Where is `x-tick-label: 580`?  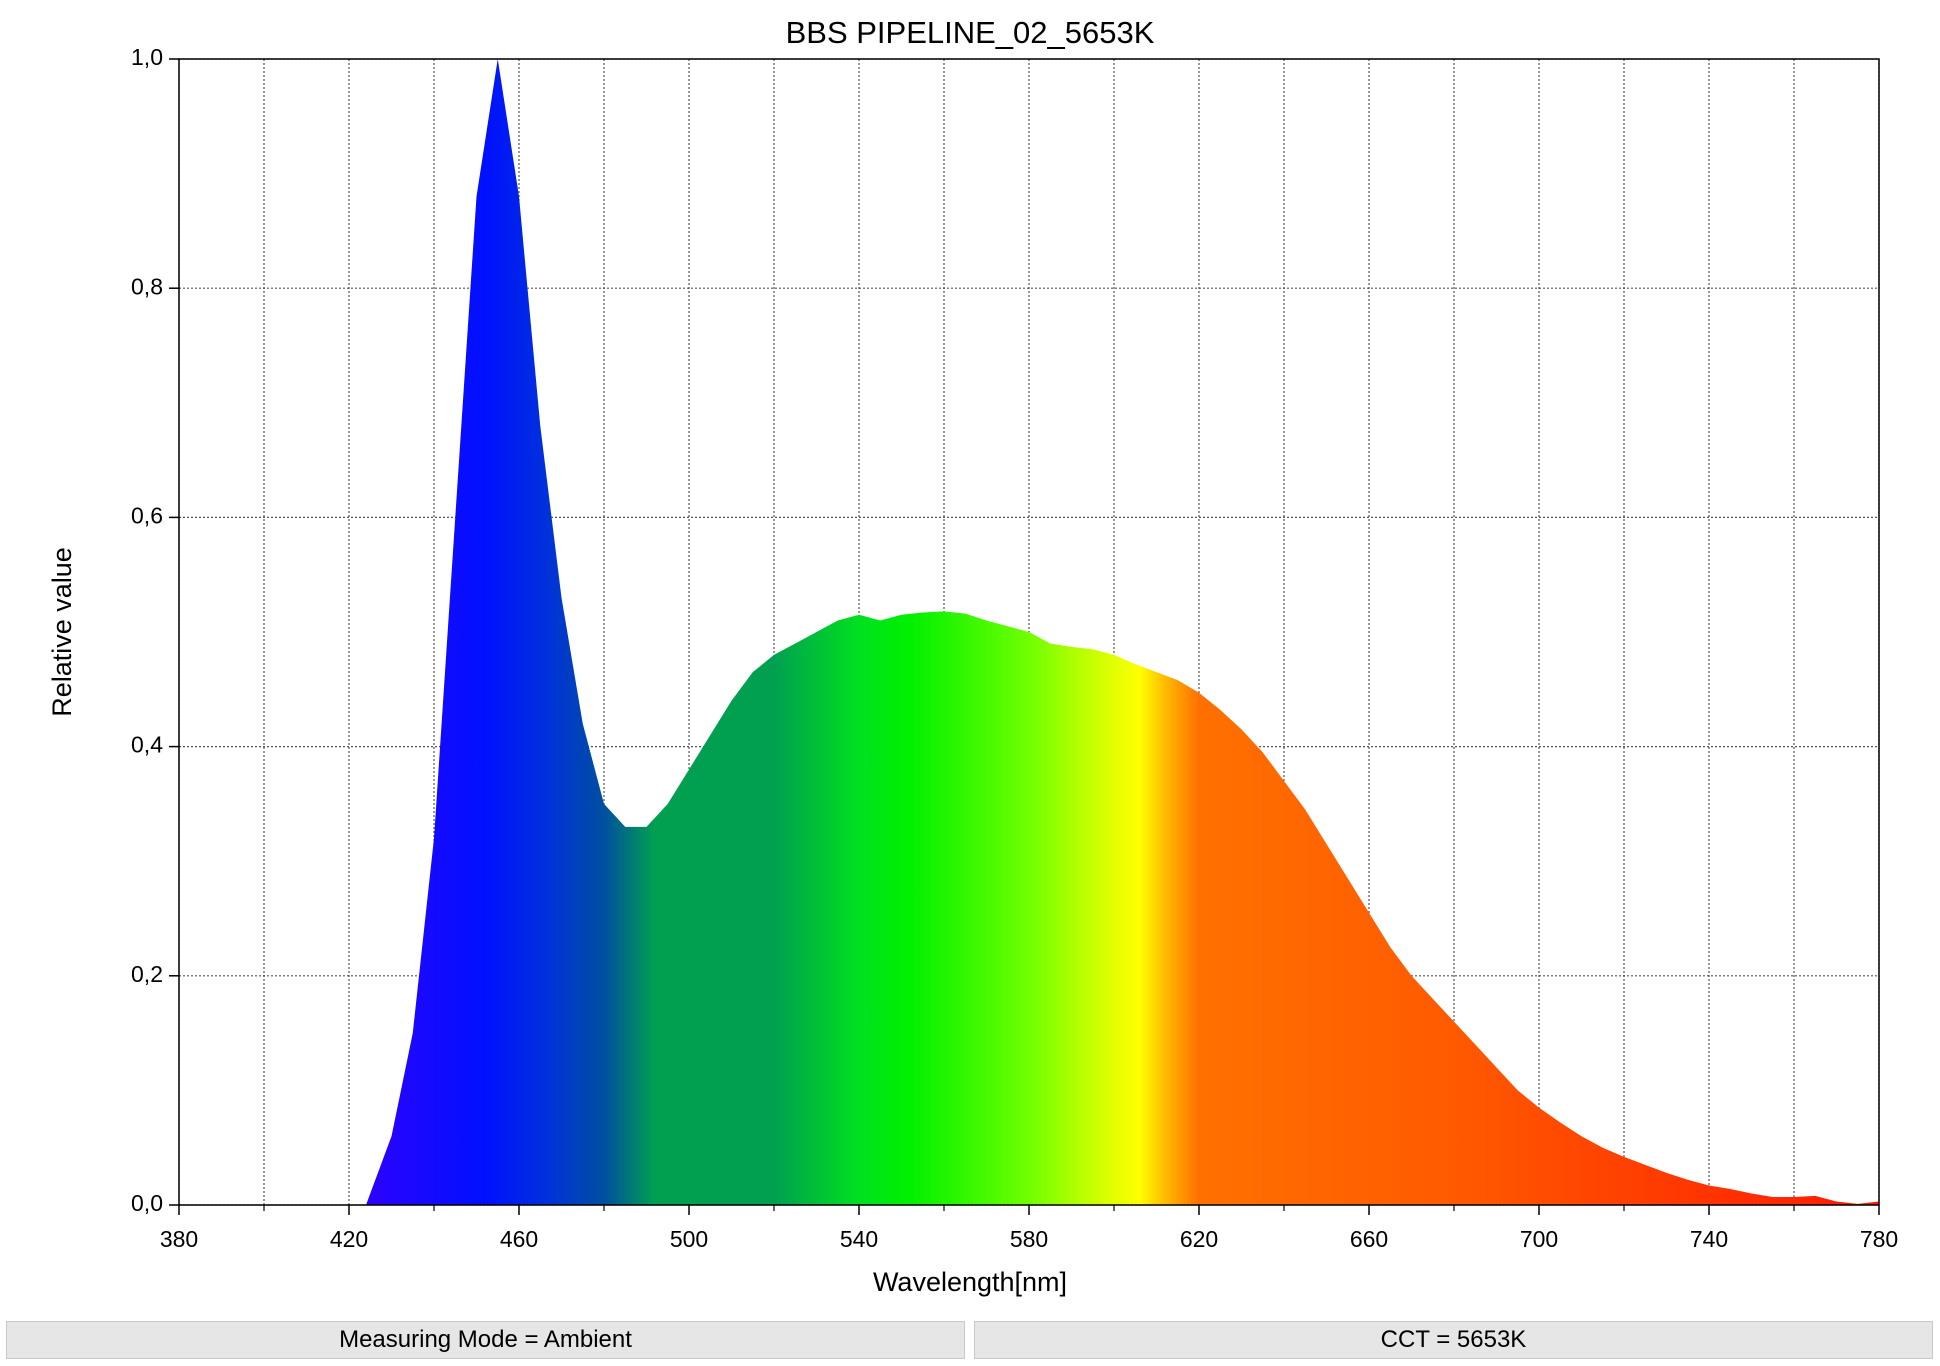 x-tick-label: 580 is located at coordinates (1029, 1239).